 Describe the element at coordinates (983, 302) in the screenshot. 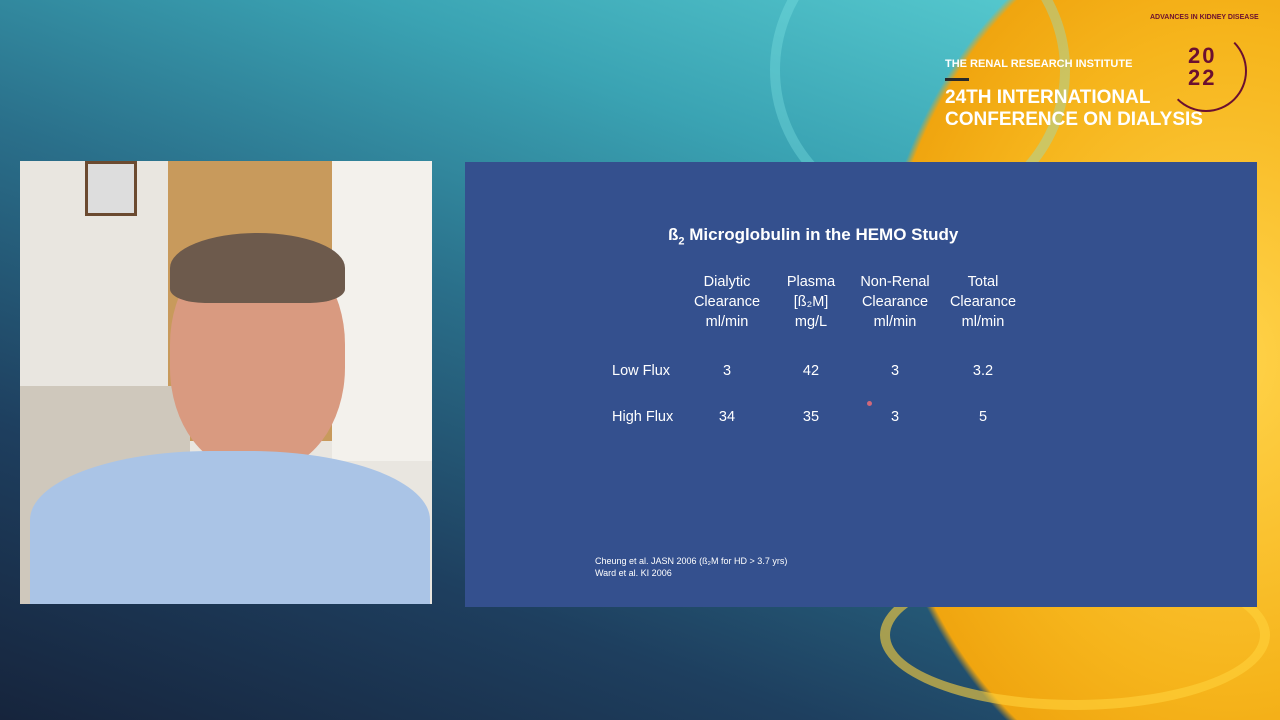

I see `col-header-total: Total Clearance ml/min` at that location.